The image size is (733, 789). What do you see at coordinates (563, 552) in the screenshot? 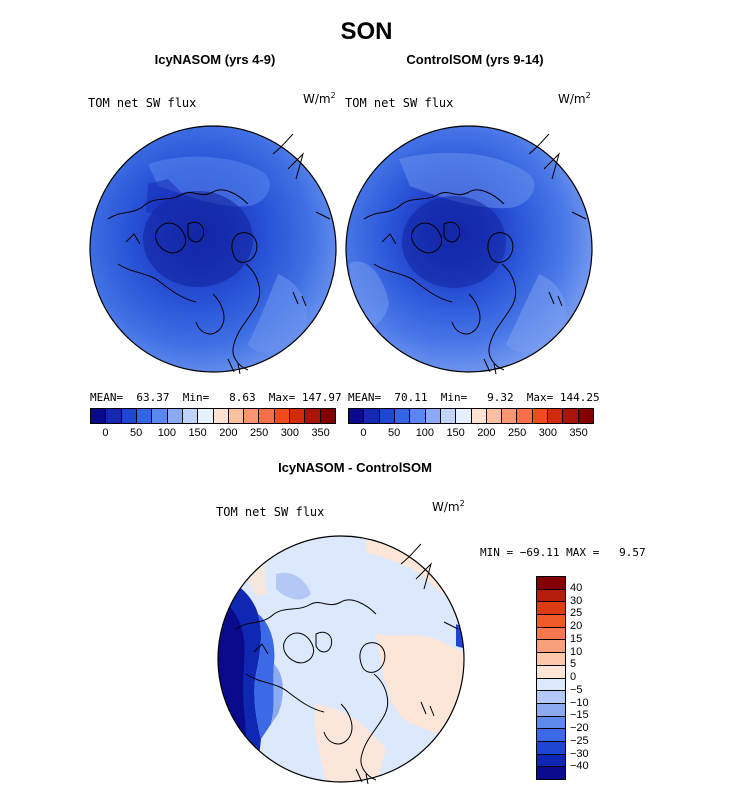
I see `diff-stats: MIN = −69.11 MAX = 9.57` at bounding box center [563, 552].